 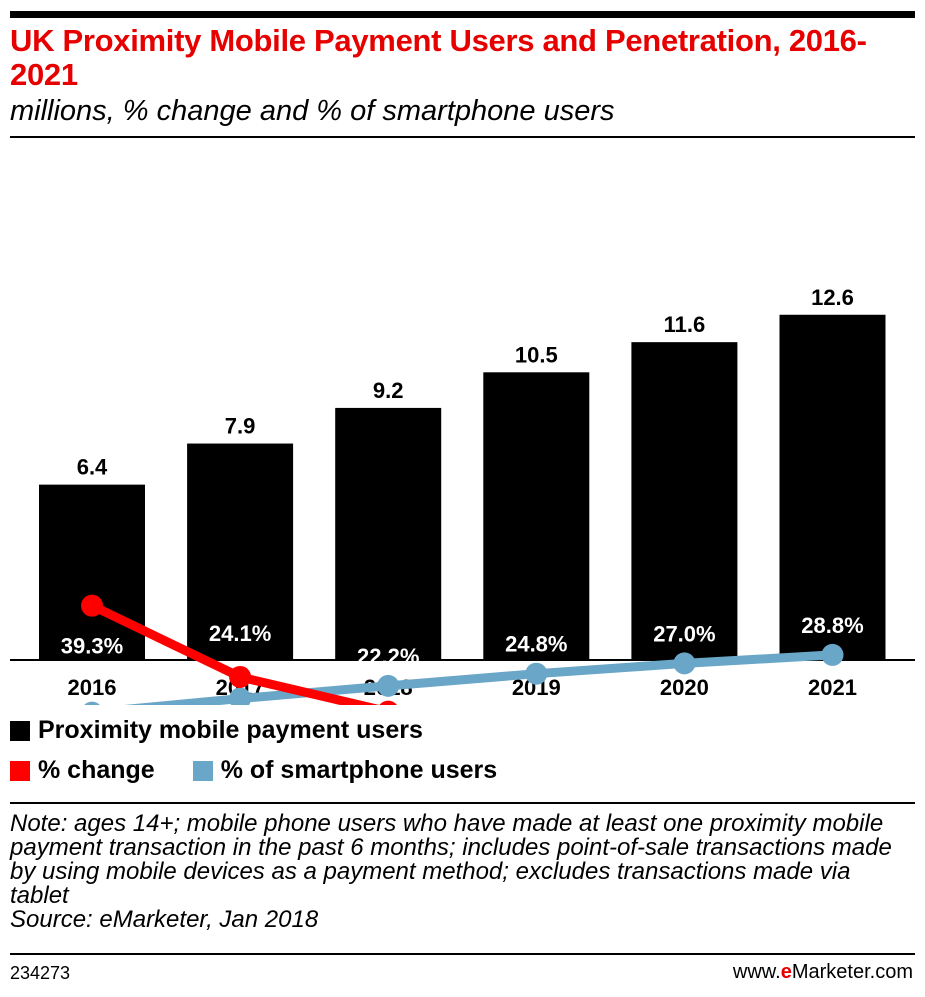 I want to click on footer-divider, so click(x=462, y=954).